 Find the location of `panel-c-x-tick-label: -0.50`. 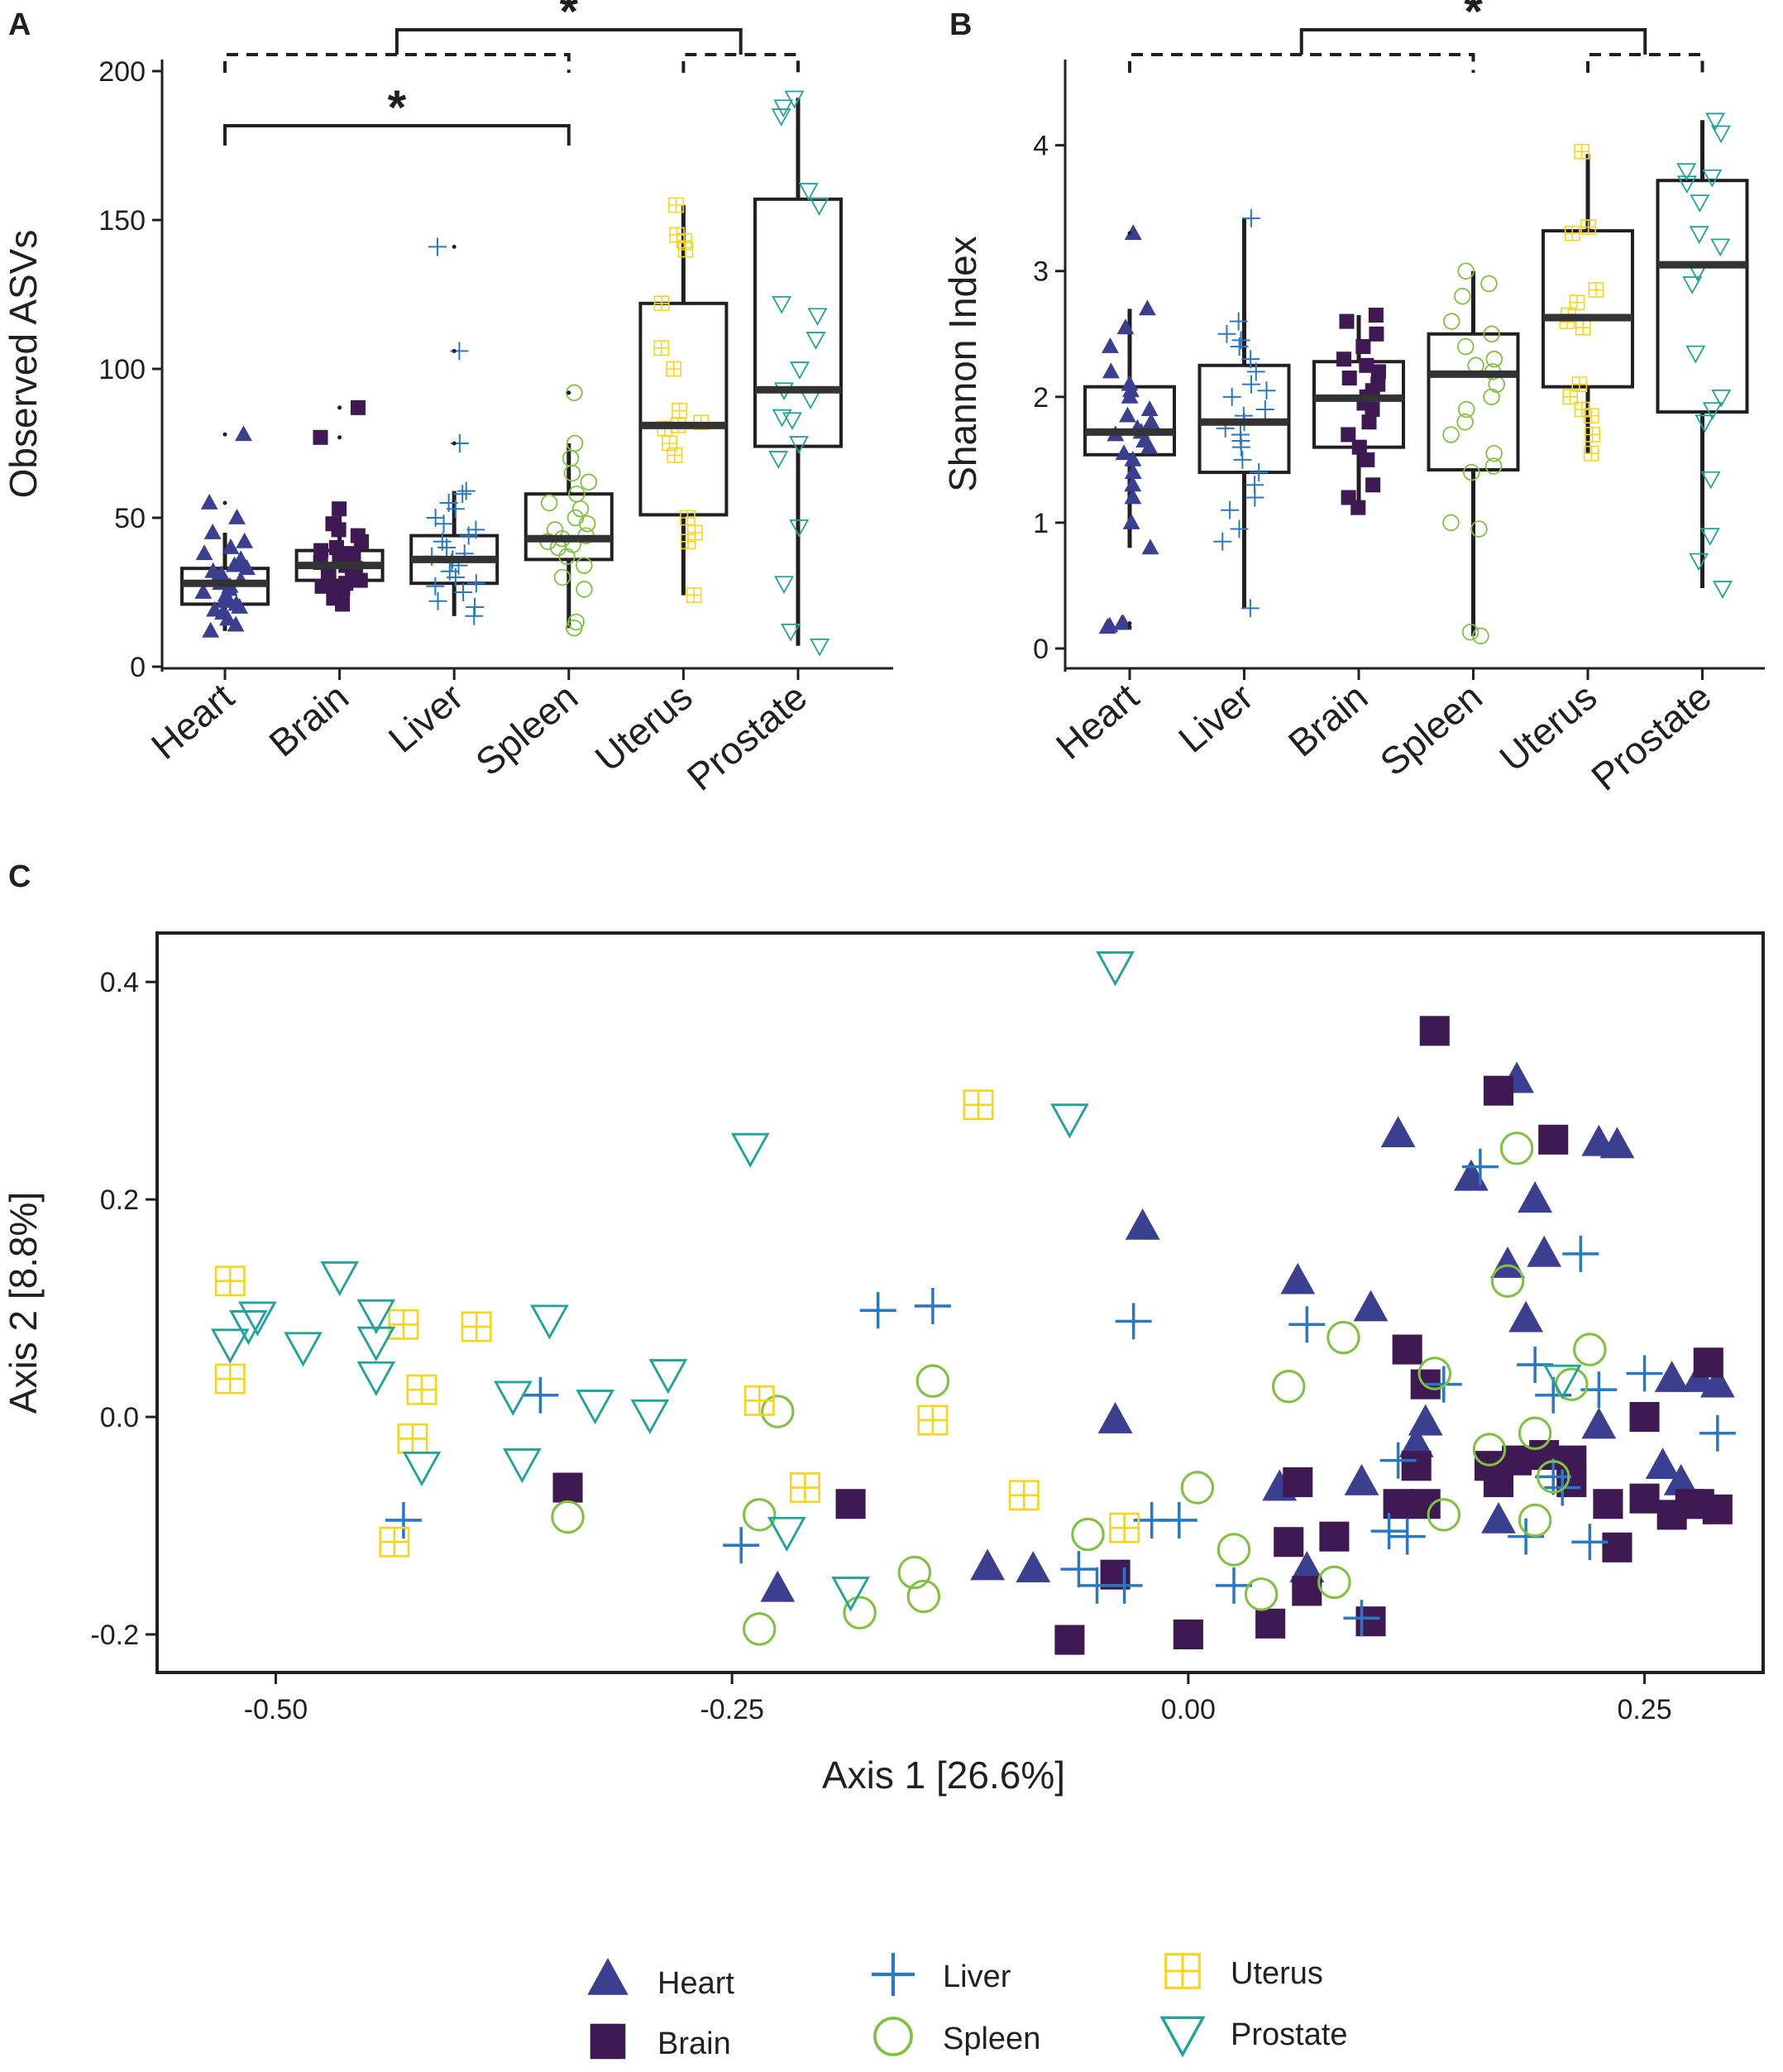

panel-c-x-tick-label: -0.50 is located at coordinates (276, 1709).